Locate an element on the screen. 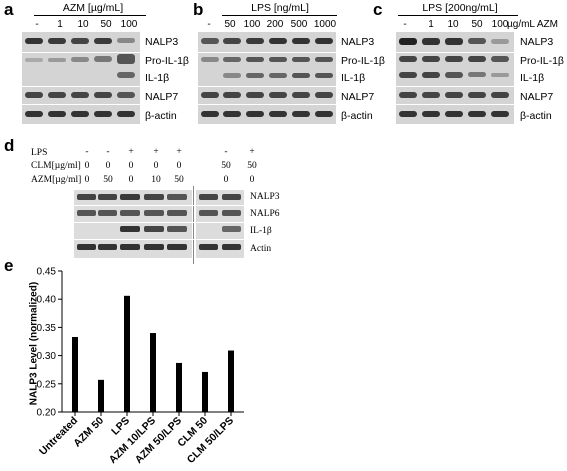 The width and height of the screenshot is (567, 471). y-tick-label: 0.45 is located at coordinates (47, 272).